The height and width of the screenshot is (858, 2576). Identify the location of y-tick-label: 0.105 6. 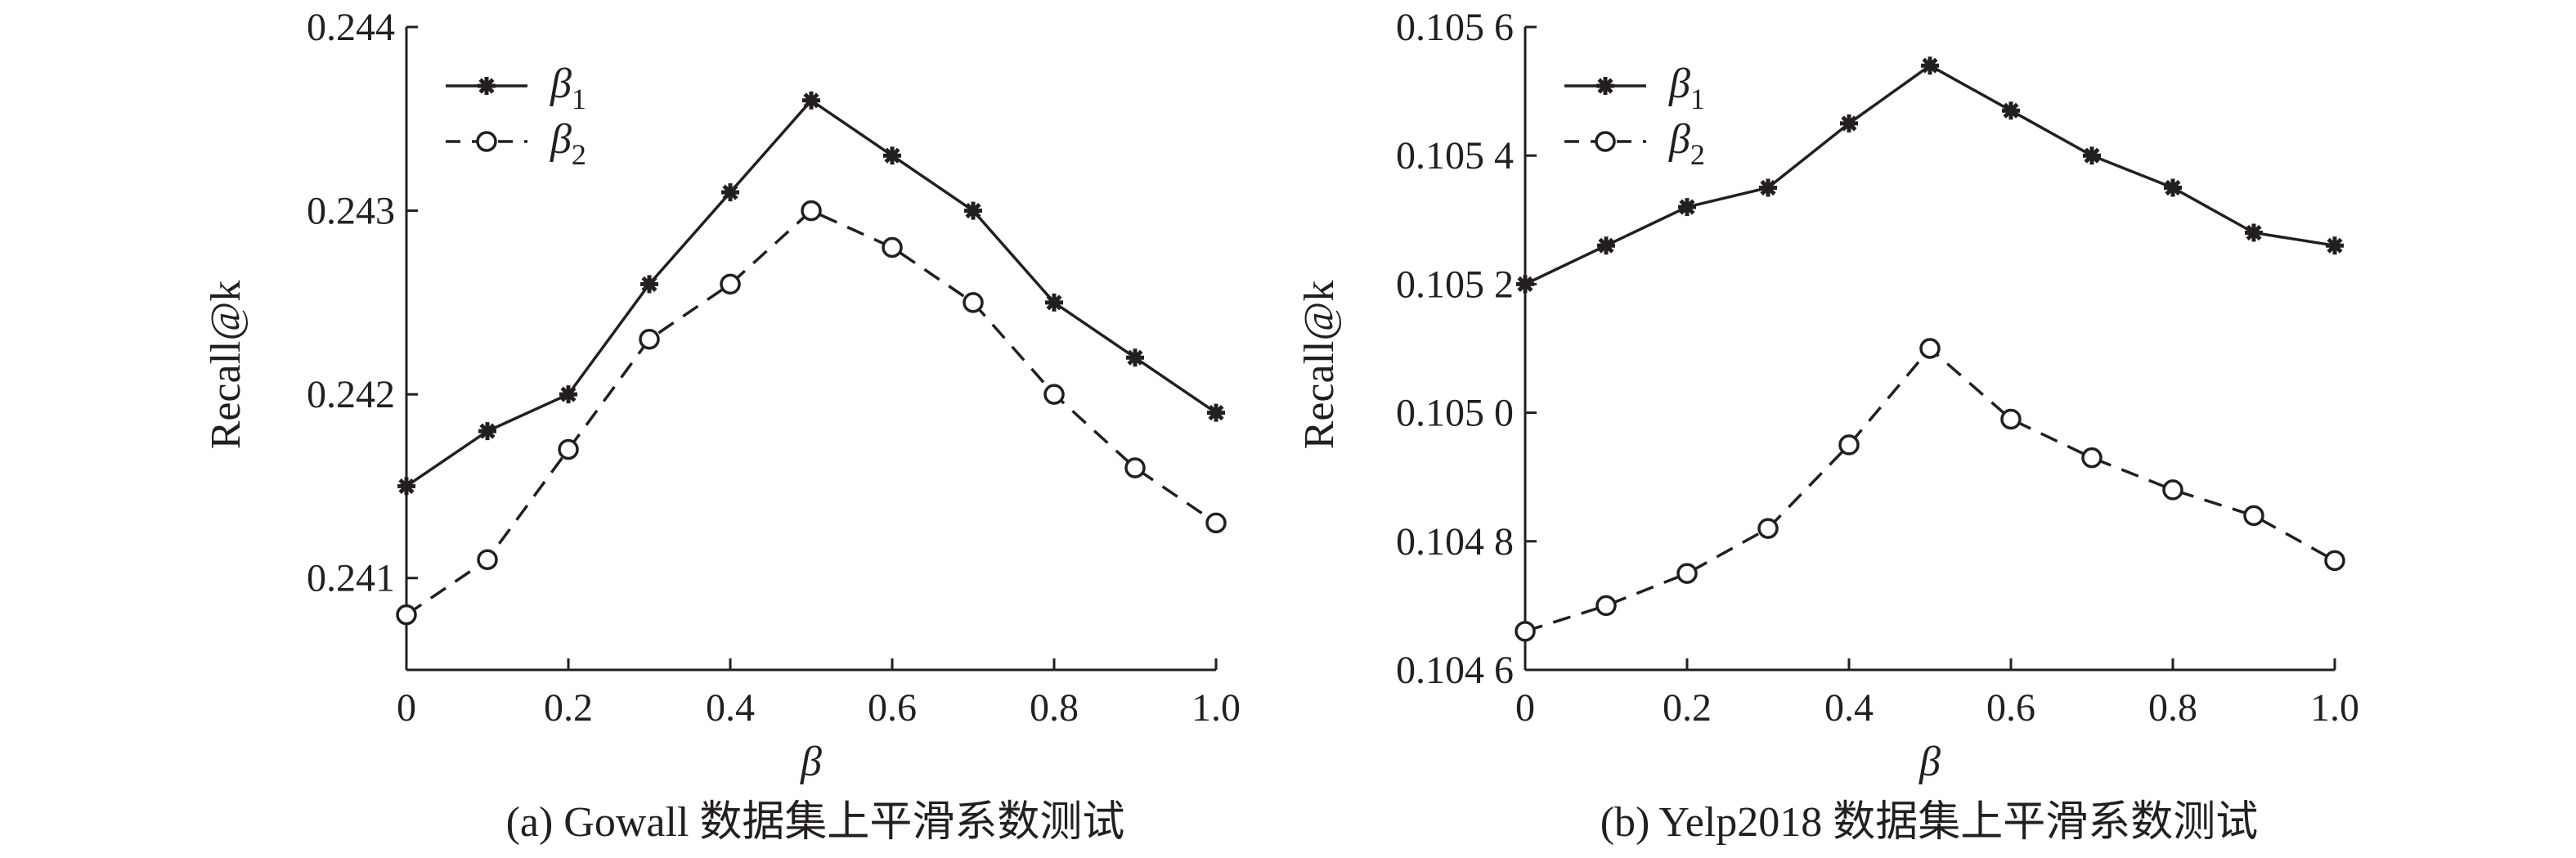
(1455, 27).